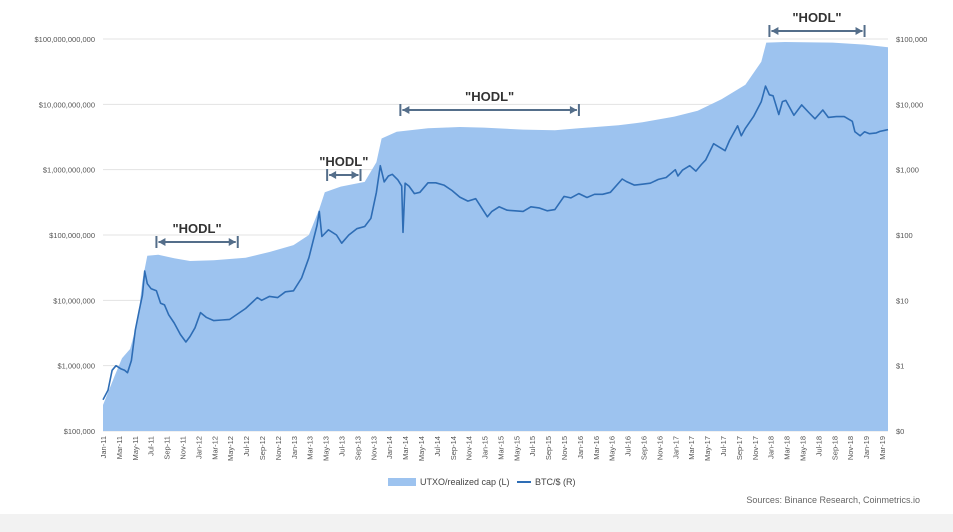  What do you see at coordinates (246, 446) in the screenshot?
I see `x-tick-label: Jul-12` at bounding box center [246, 446].